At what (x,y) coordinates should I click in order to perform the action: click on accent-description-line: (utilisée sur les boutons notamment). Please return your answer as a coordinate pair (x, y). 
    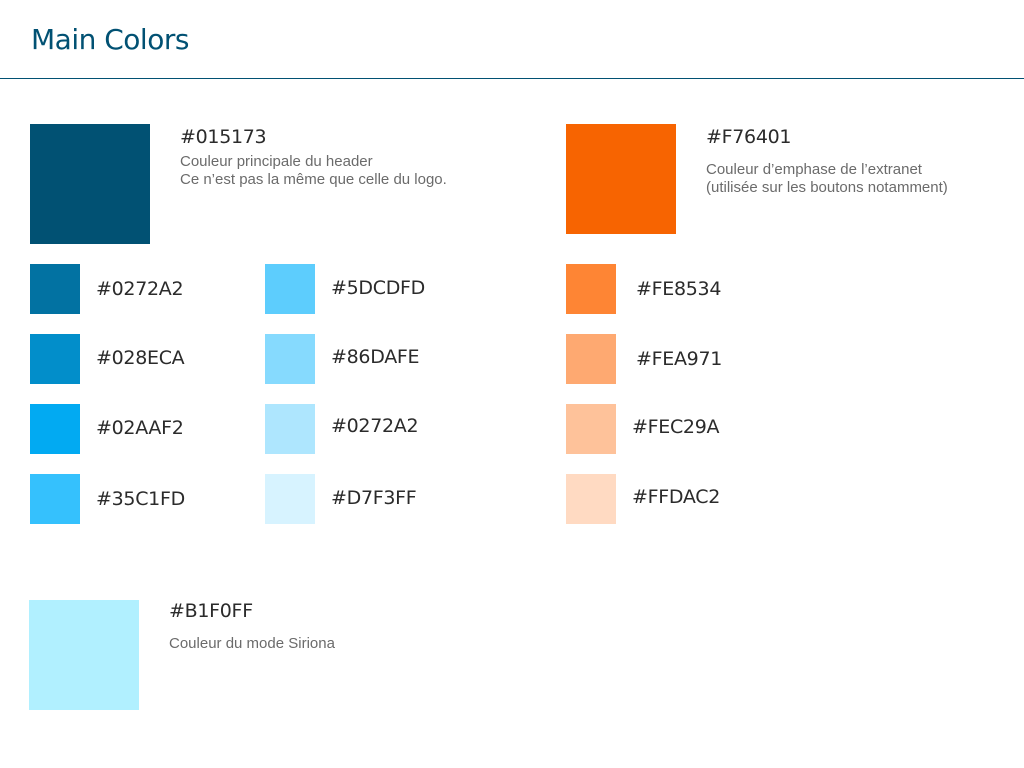
    Looking at the image, I should click on (827, 187).